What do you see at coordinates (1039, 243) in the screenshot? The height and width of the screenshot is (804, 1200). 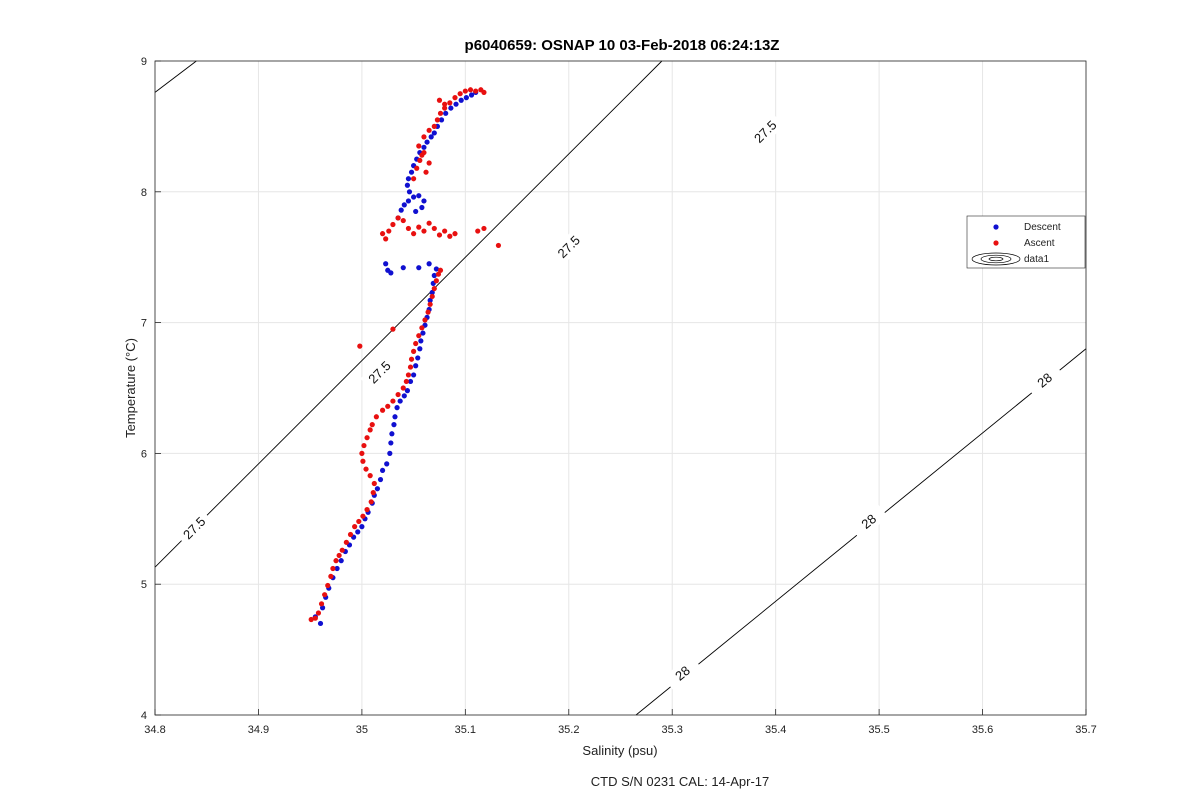 I see `legend-ascent-label: Ascent` at bounding box center [1039, 243].